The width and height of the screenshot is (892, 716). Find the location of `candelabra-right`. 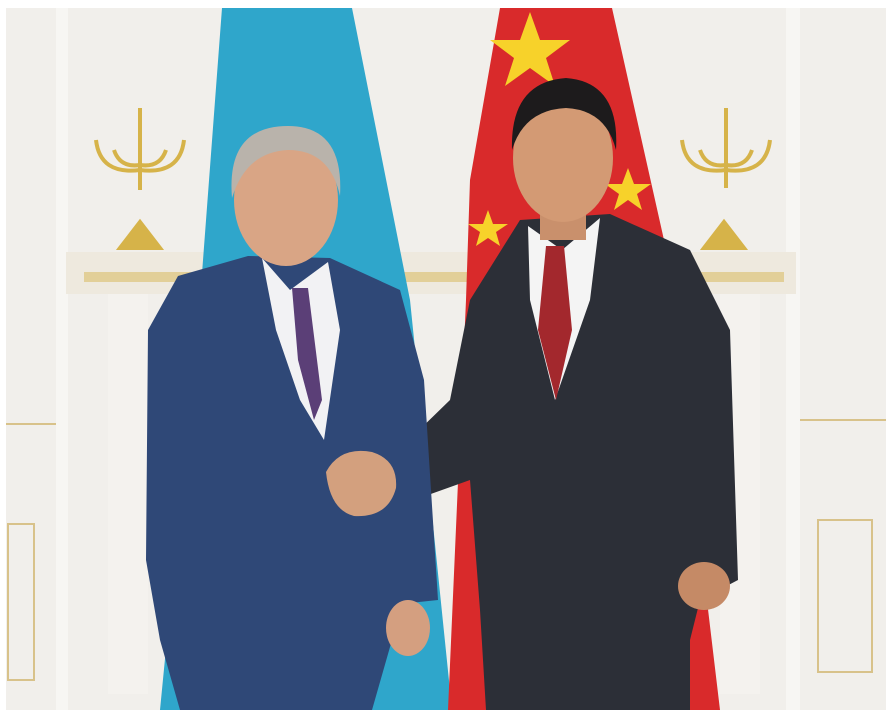

candelabra-right is located at coordinates (726, 179).